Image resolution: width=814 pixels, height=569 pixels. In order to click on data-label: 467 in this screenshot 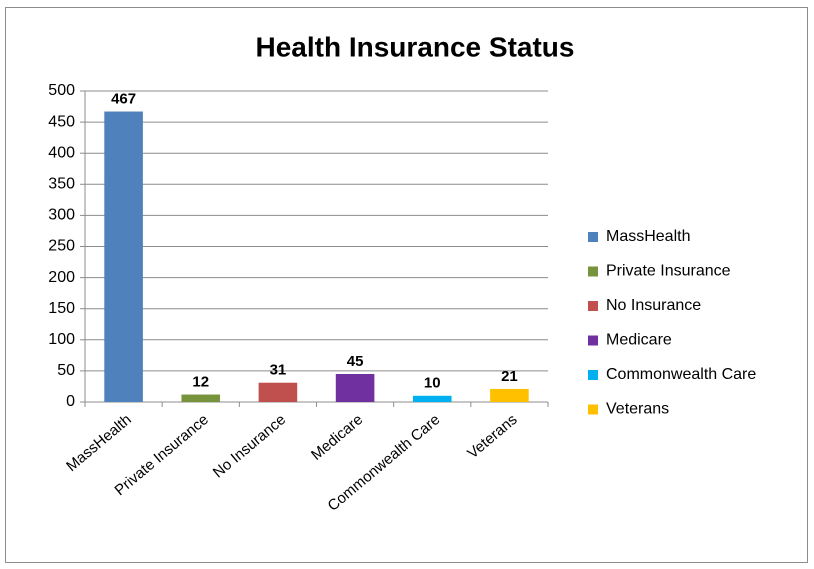, I will do `click(123, 98)`.